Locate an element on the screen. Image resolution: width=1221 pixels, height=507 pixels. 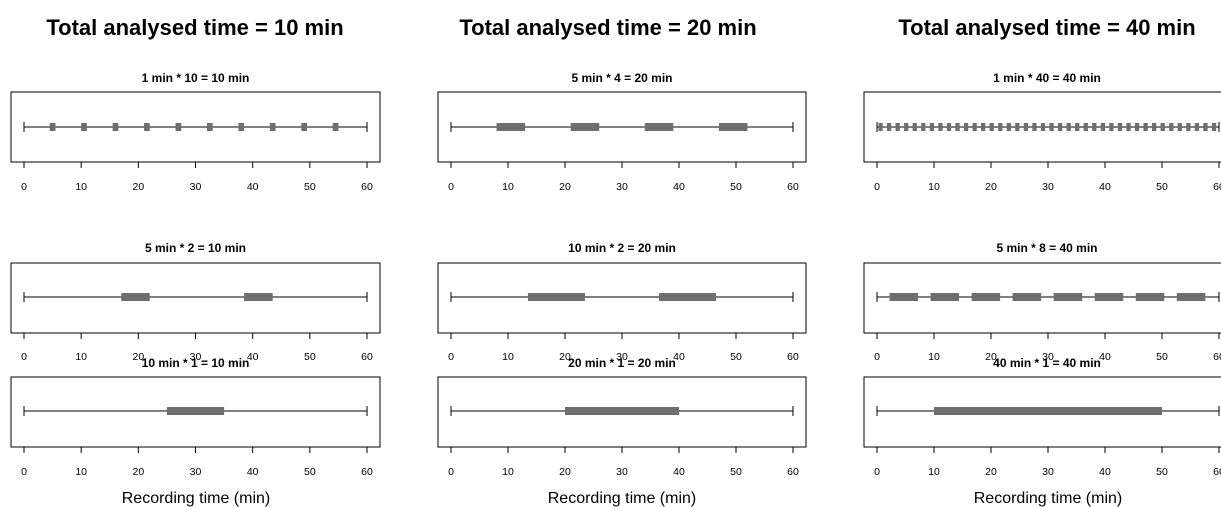
panel-2-3: 20 min * 1 = 20 min 0 10 20 30 40 50 60 is located at coordinates (622, 417).